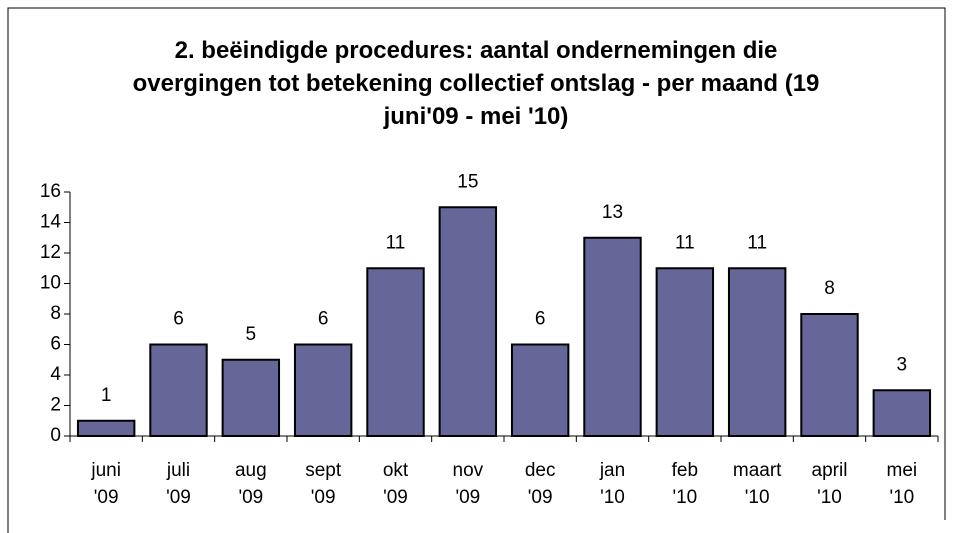 The width and height of the screenshot is (953, 533). What do you see at coordinates (106, 484) in the screenshot?
I see `x-tick-label: juni '09` at bounding box center [106, 484].